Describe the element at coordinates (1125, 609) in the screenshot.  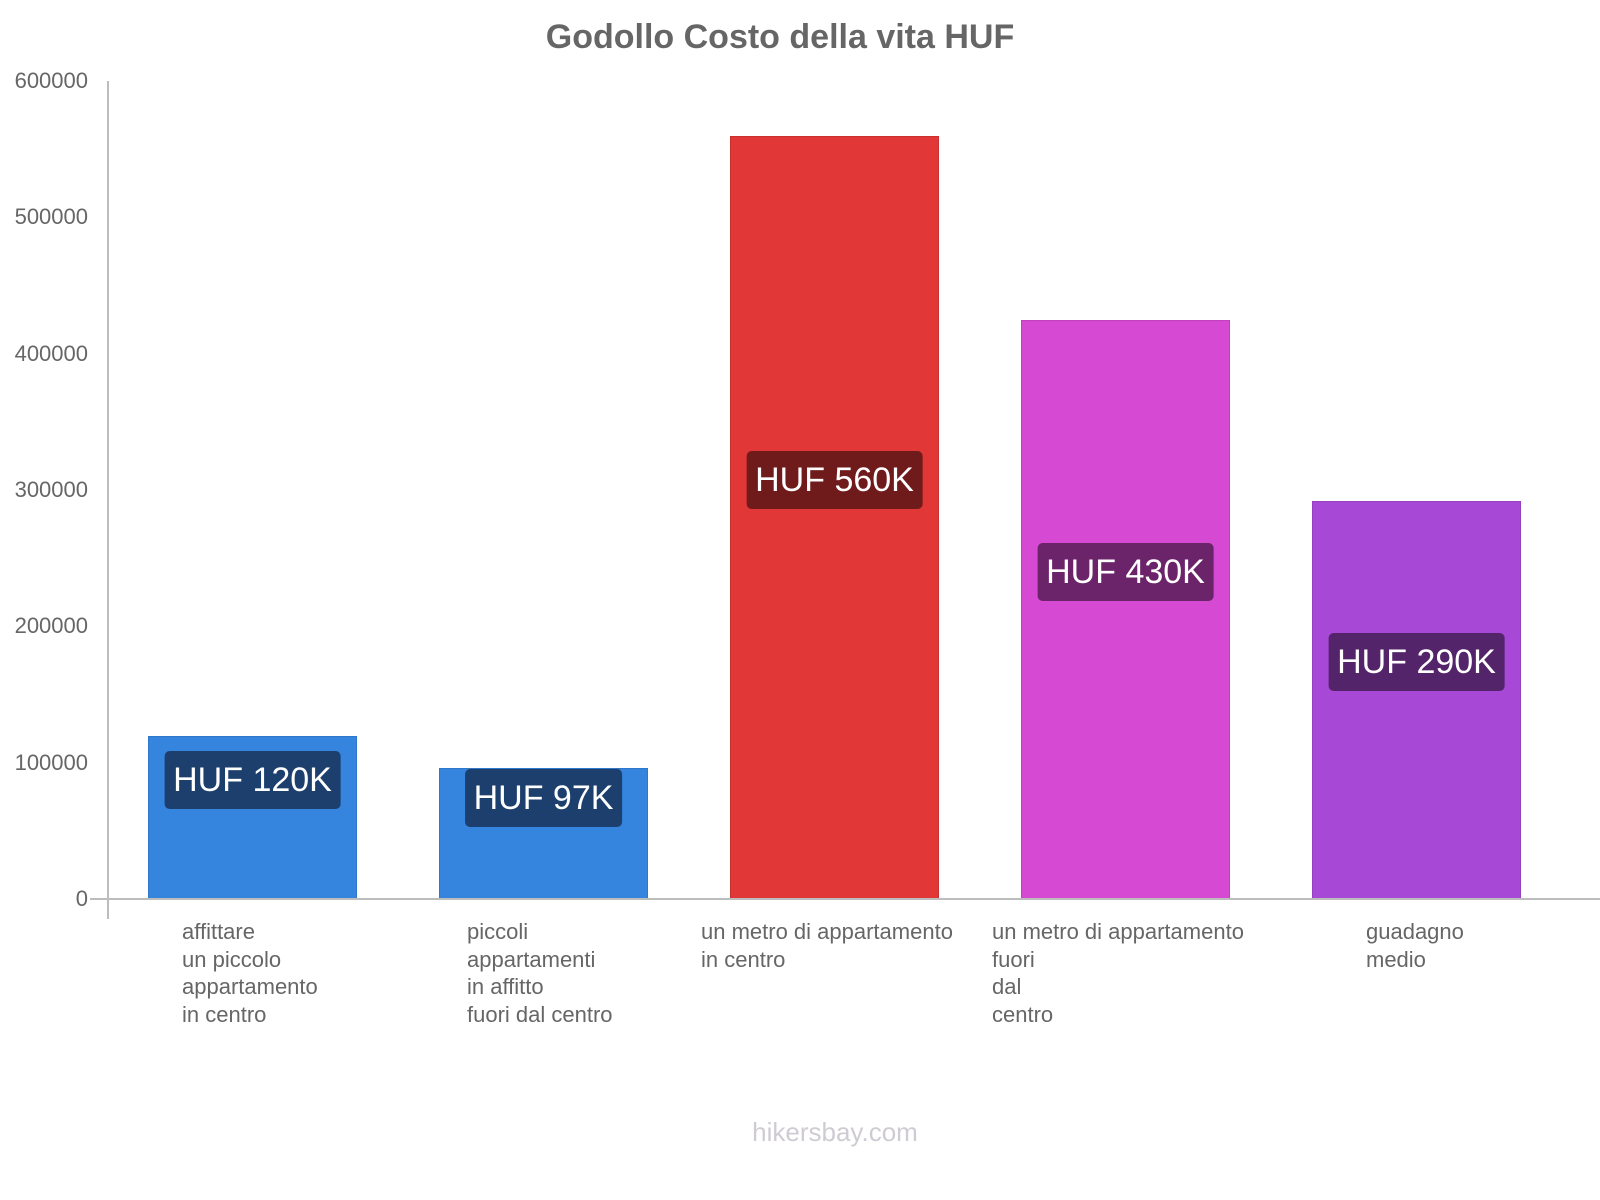
I see `bar-sqm-outside: HUF 430K` at that location.